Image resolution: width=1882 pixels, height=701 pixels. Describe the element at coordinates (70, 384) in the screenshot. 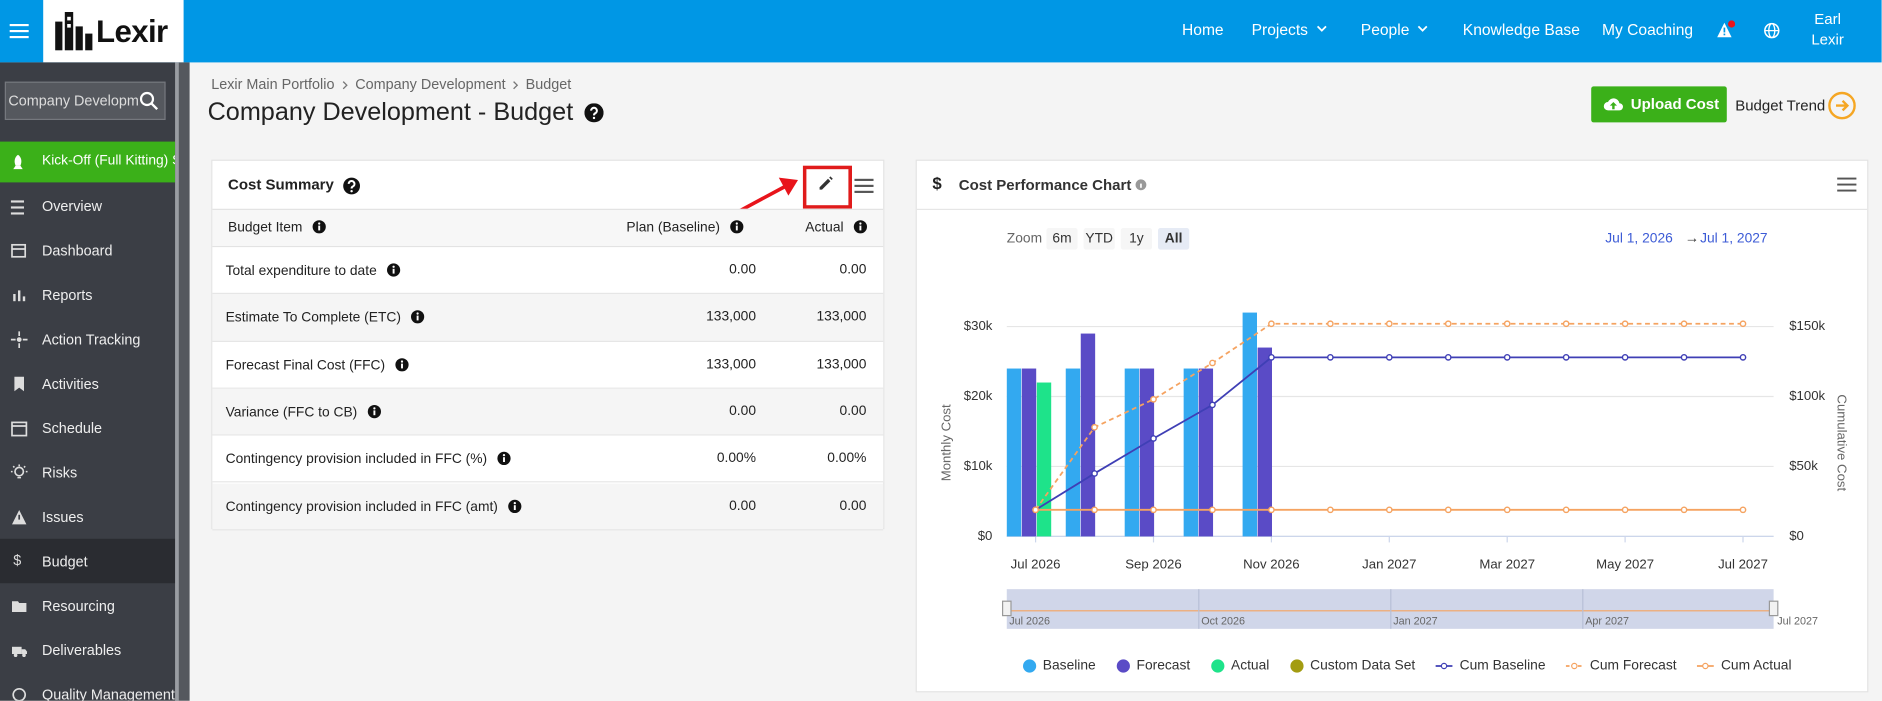

I see `menu-label: Activities` at that location.